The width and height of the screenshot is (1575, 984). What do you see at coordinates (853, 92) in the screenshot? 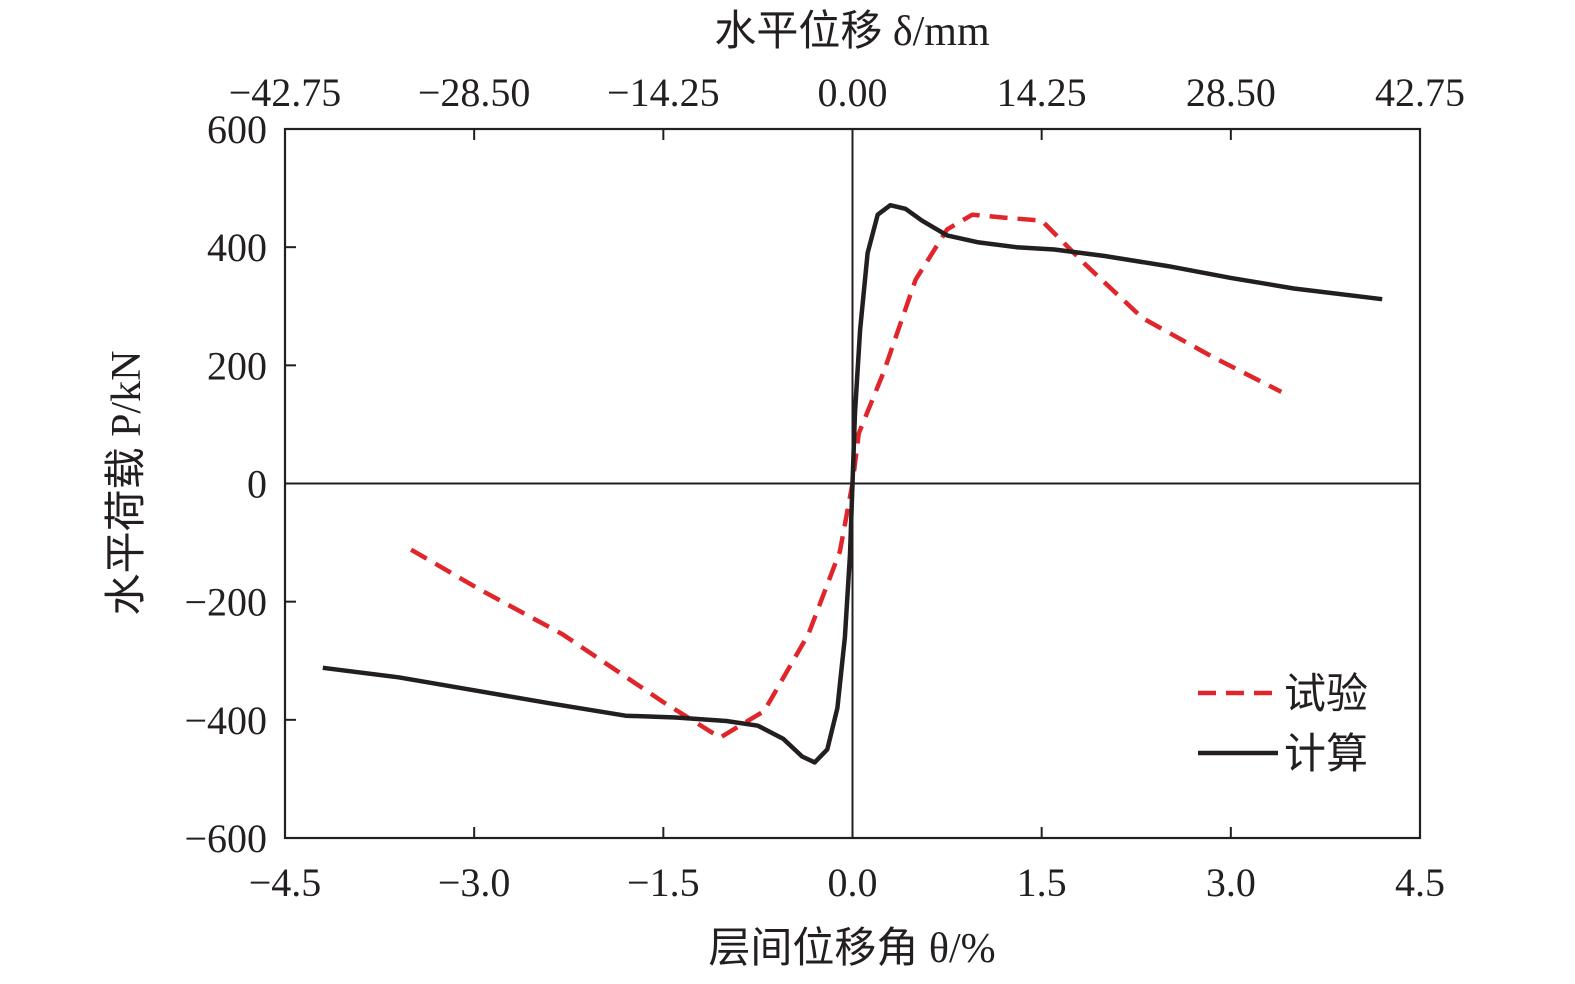
I see `x2-tick-label: 0.00` at bounding box center [853, 92].